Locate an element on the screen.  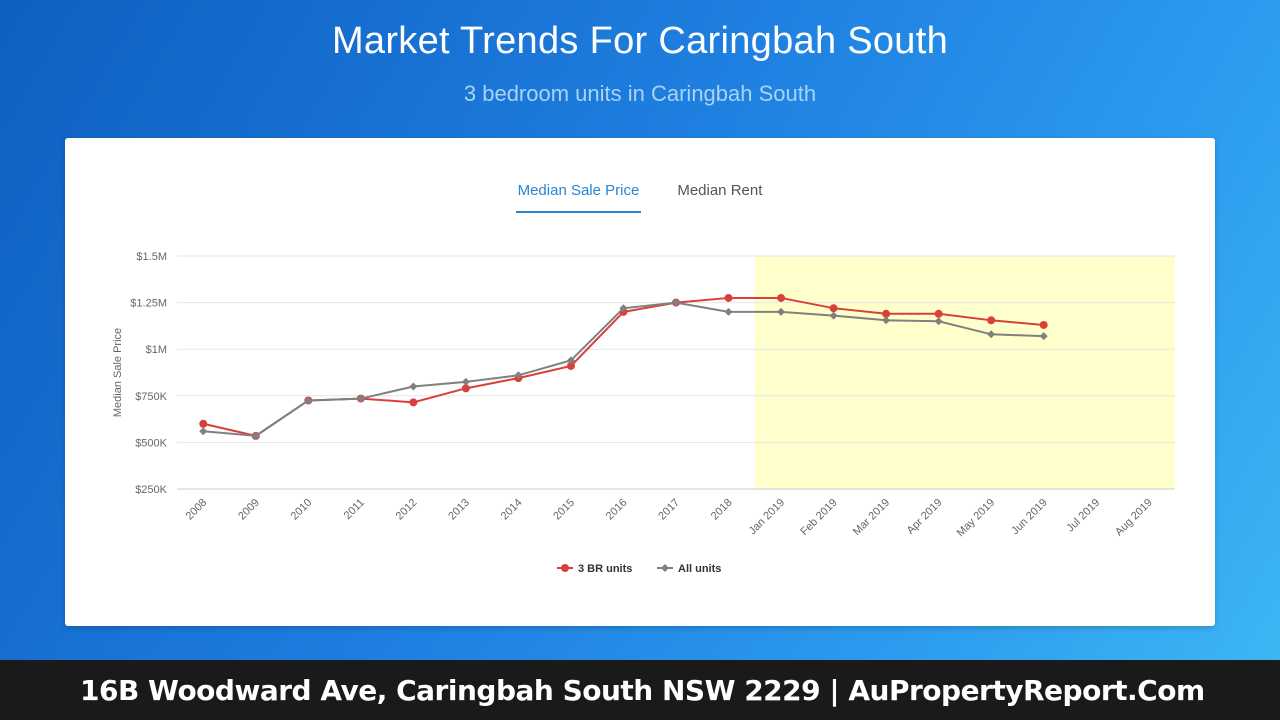
page-subtitle: 3 bedroom units in Caringbah South is located at coordinates (640, 93).